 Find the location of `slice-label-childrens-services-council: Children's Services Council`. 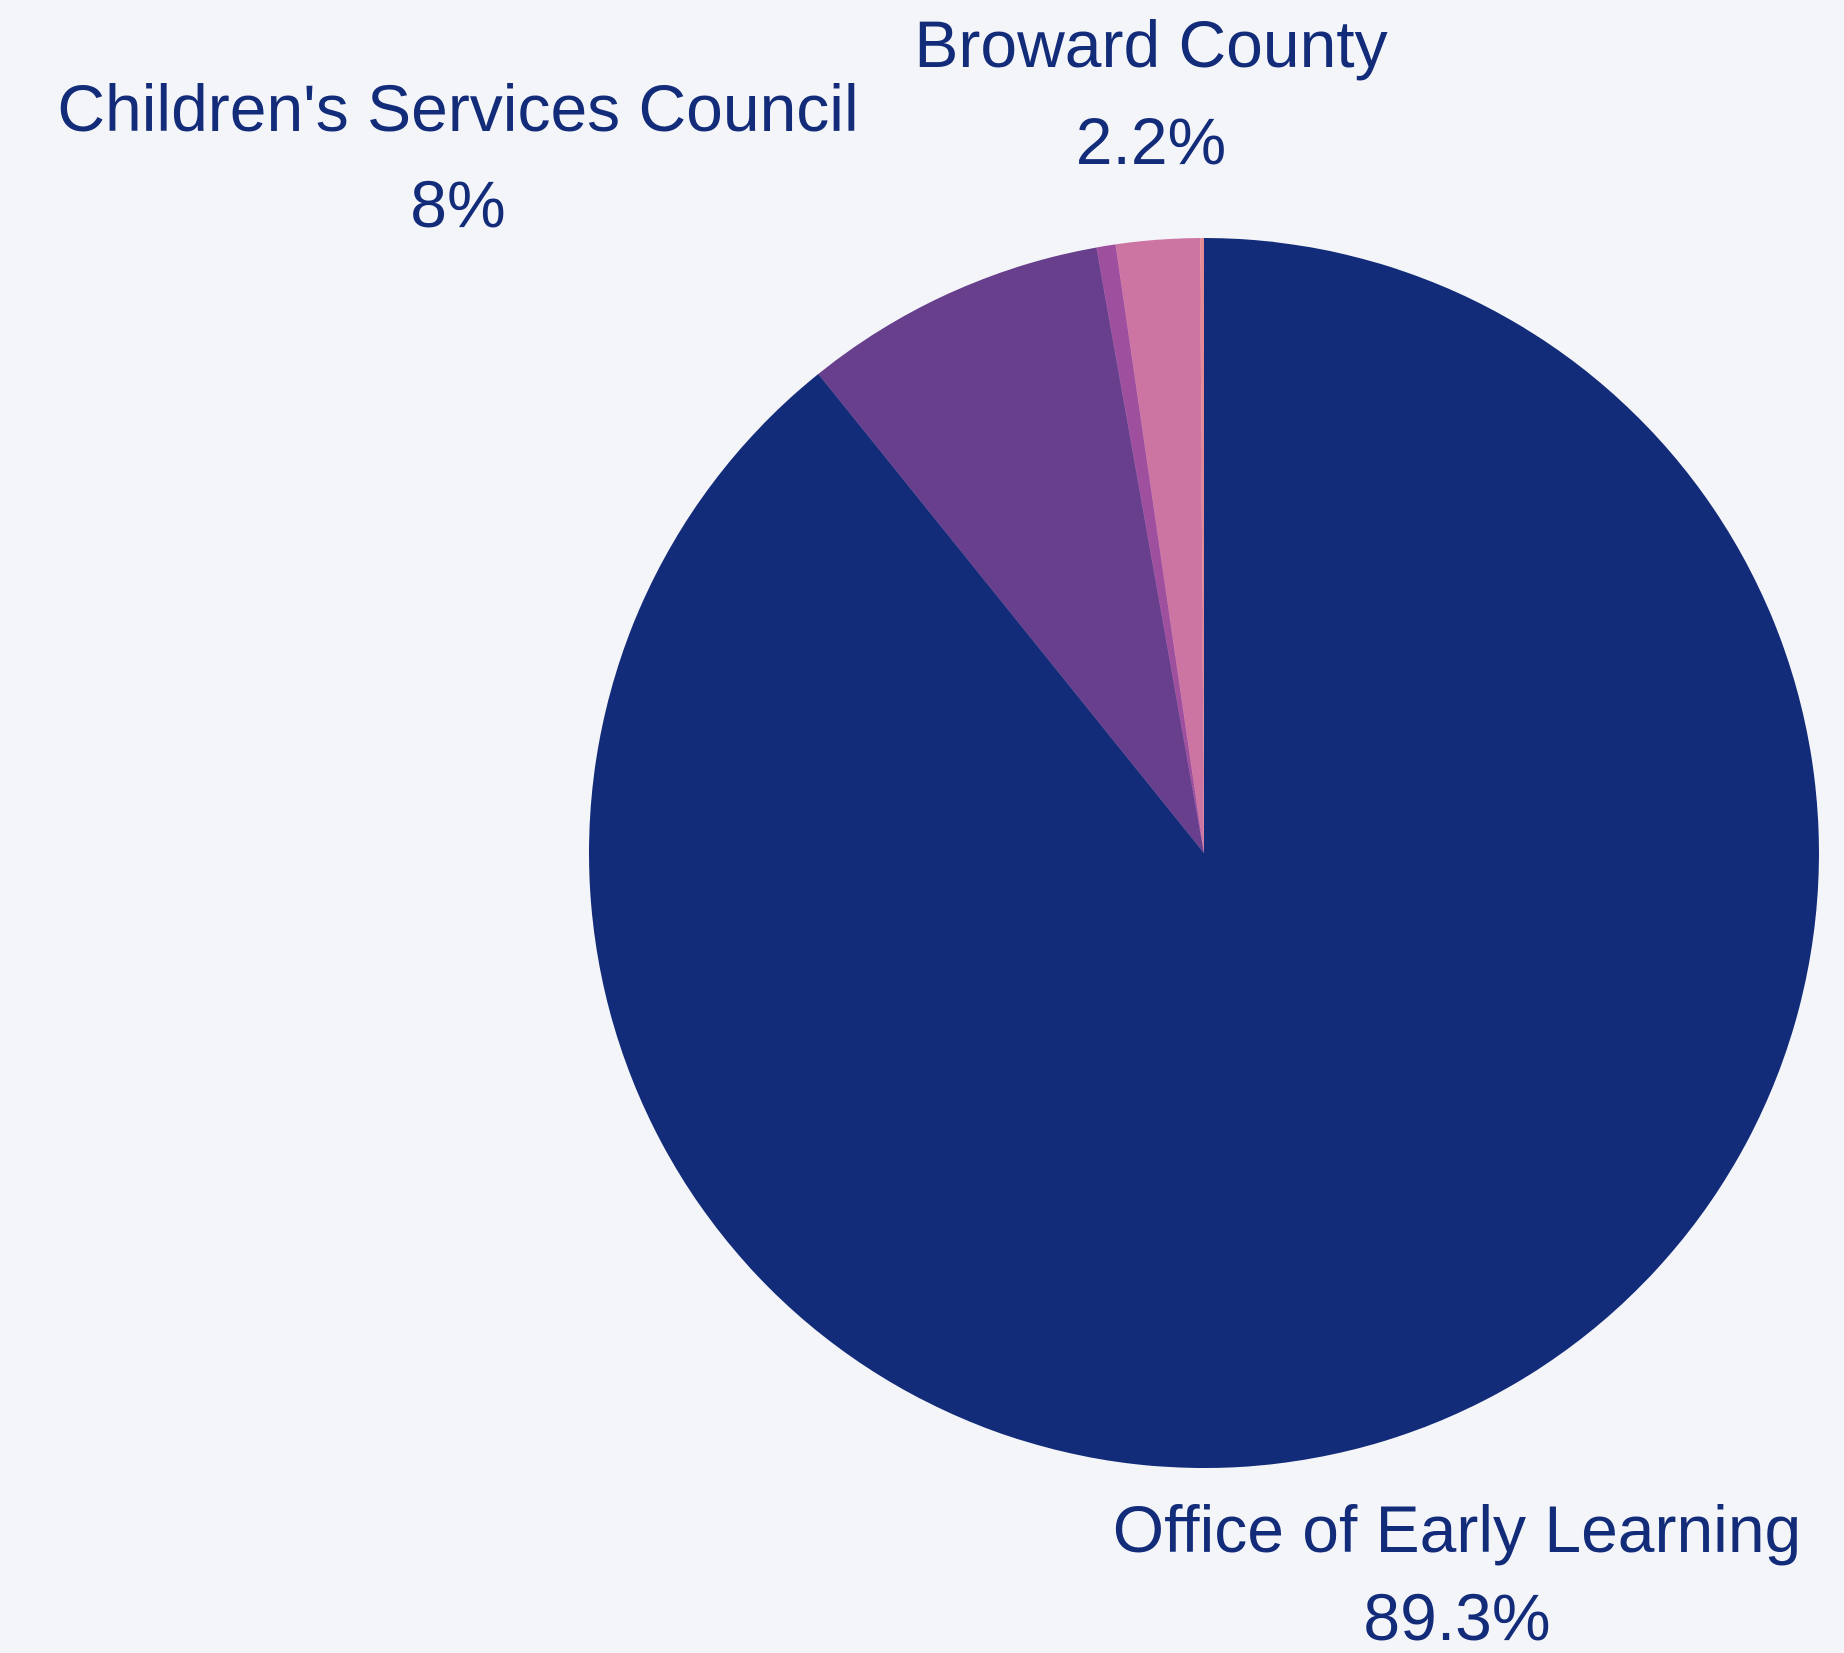

slice-label-childrens-services-council: Children's Services Council is located at coordinates (457, 108).